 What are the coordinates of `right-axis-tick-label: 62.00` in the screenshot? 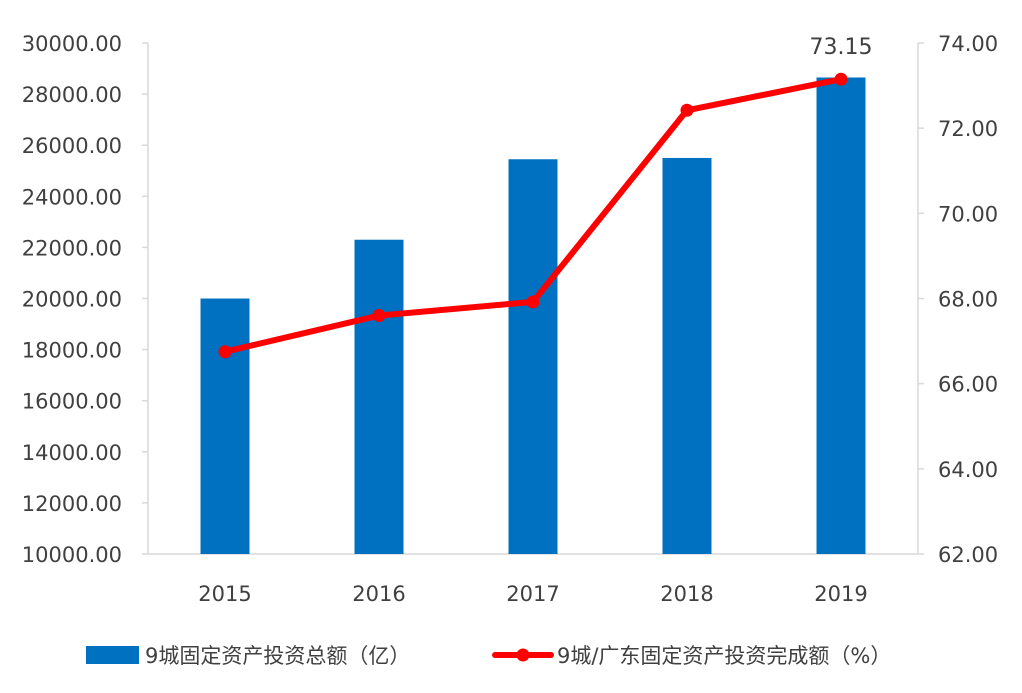 It's located at (968, 555).